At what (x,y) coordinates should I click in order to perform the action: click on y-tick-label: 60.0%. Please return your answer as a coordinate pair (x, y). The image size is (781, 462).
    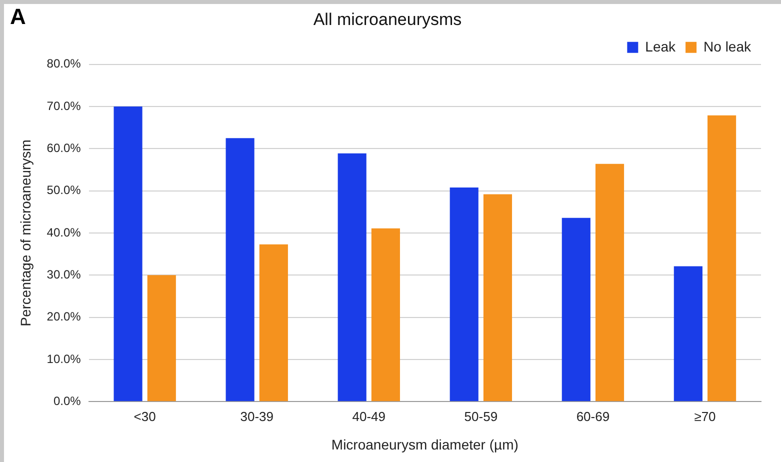
    Looking at the image, I should click on (64, 148).